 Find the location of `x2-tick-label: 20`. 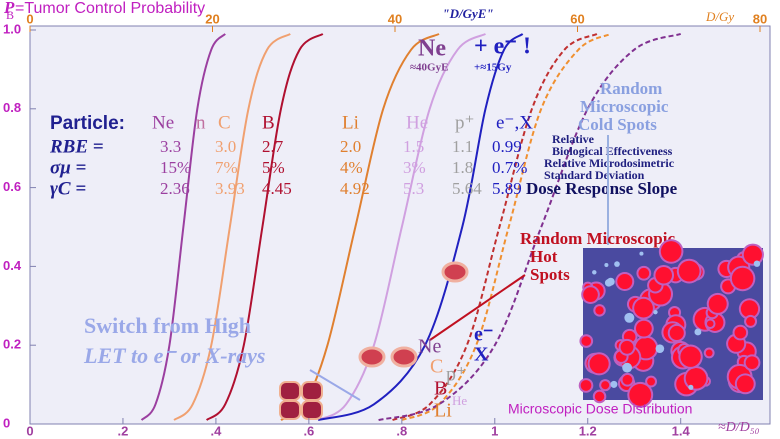

x2-tick-label: 20 is located at coordinates (212, 18).